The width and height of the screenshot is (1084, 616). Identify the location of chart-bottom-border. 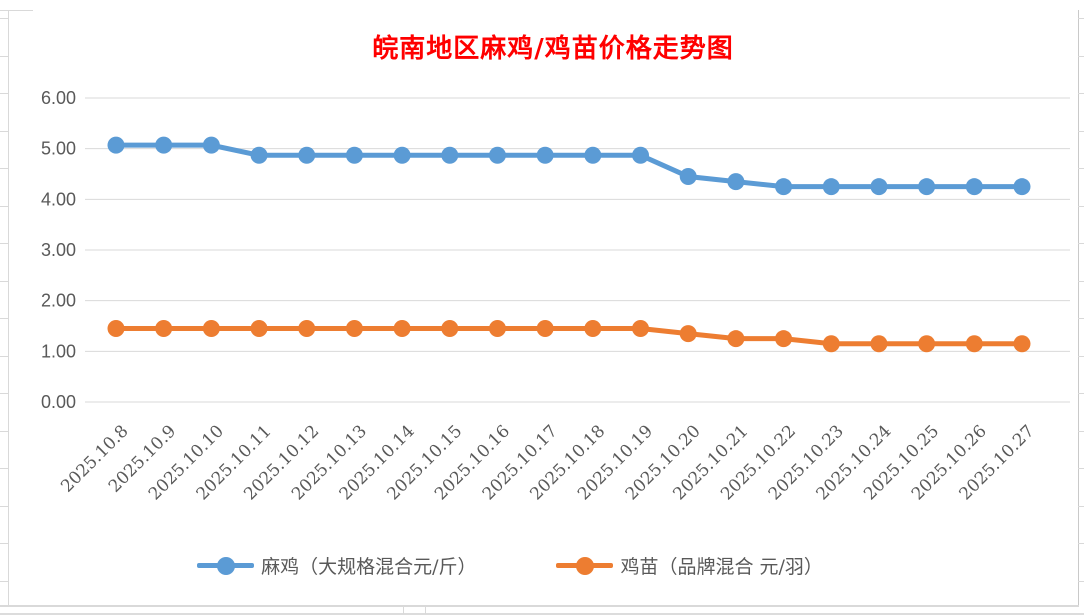
(539, 606).